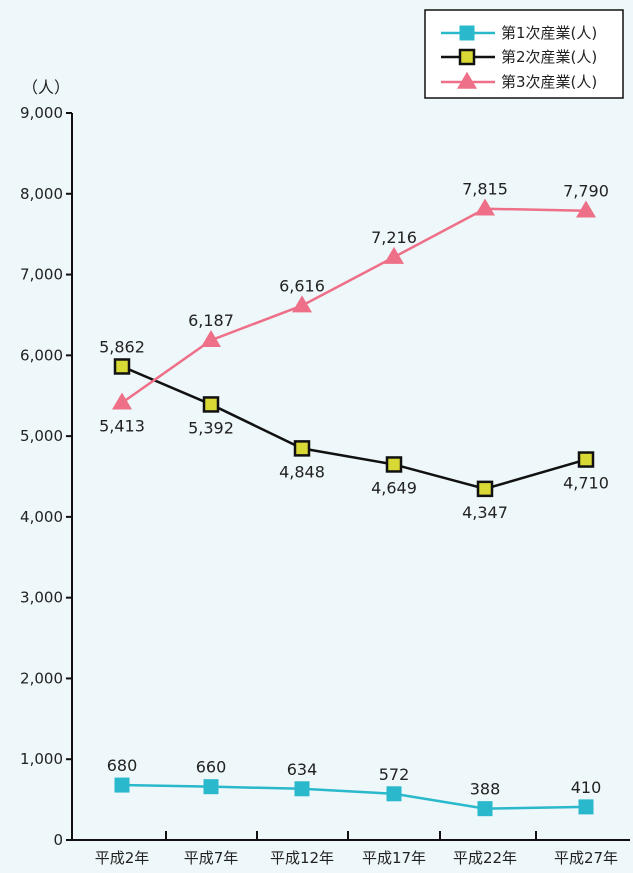  What do you see at coordinates (41, 275) in the screenshot?
I see `y-tick-label: 7,000` at bounding box center [41, 275].